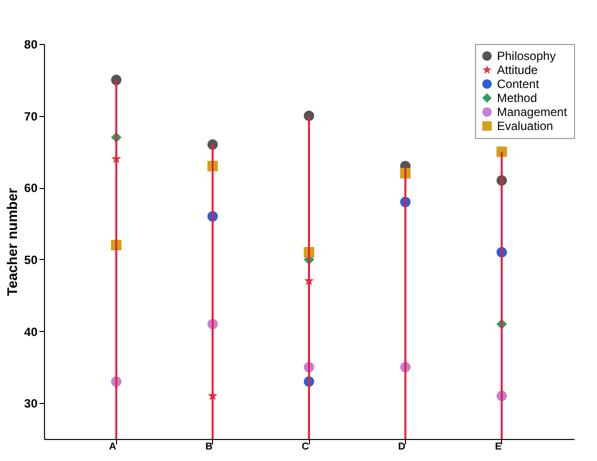  What do you see at coordinates (112, 447) in the screenshot?
I see `x-tick-label: A` at bounding box center [112, 447].